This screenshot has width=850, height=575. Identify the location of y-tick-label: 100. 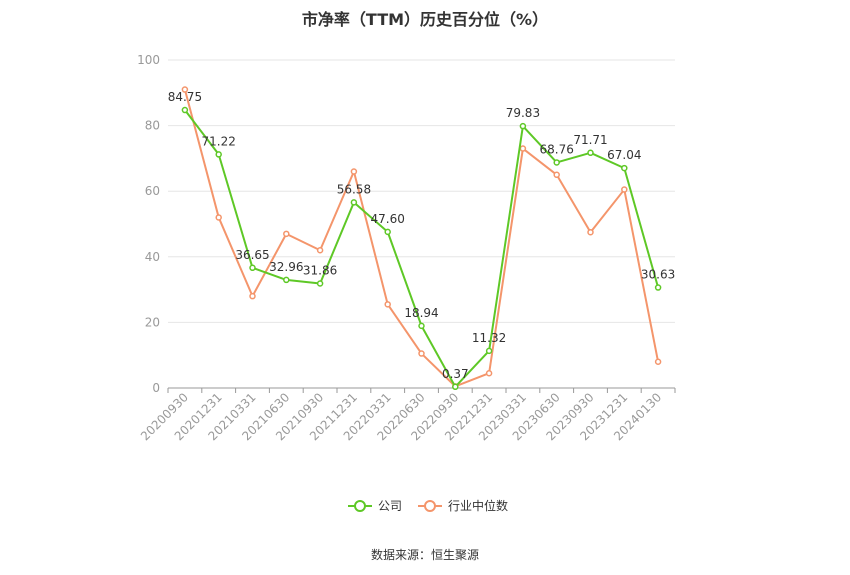
(148, 60).